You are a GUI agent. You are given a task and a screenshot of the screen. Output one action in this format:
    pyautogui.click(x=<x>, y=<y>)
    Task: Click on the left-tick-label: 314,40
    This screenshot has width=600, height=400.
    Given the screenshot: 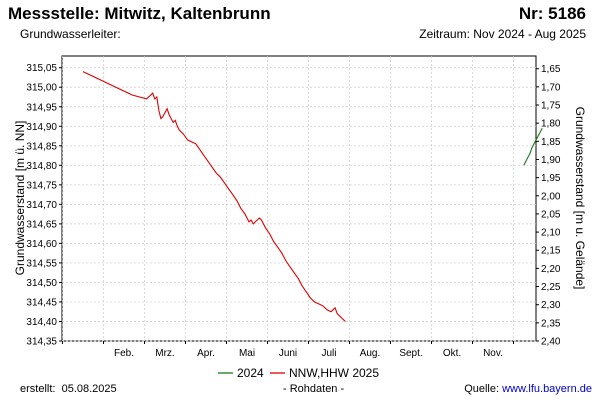 What is the action you would take?
    pyautogui.click(x=41, y=322)
    